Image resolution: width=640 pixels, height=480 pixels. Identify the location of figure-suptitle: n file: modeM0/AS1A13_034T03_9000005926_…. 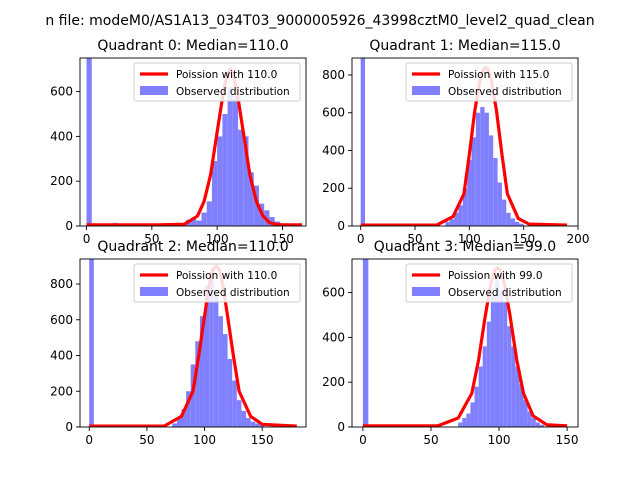
(319, 21).